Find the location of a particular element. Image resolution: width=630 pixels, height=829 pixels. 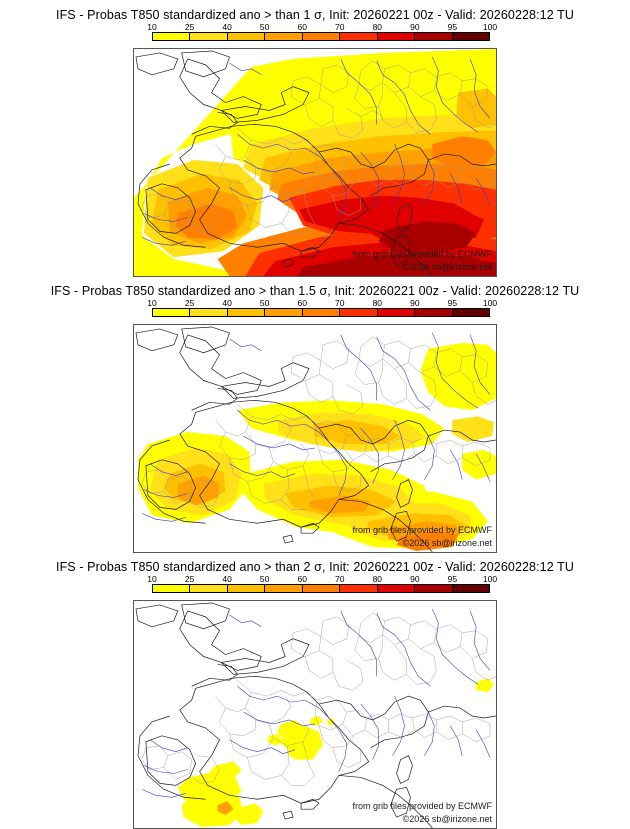

colorbar-3: 10 25 40 50 60 70 80 90 95 100 is located at coordinates (322, 584).